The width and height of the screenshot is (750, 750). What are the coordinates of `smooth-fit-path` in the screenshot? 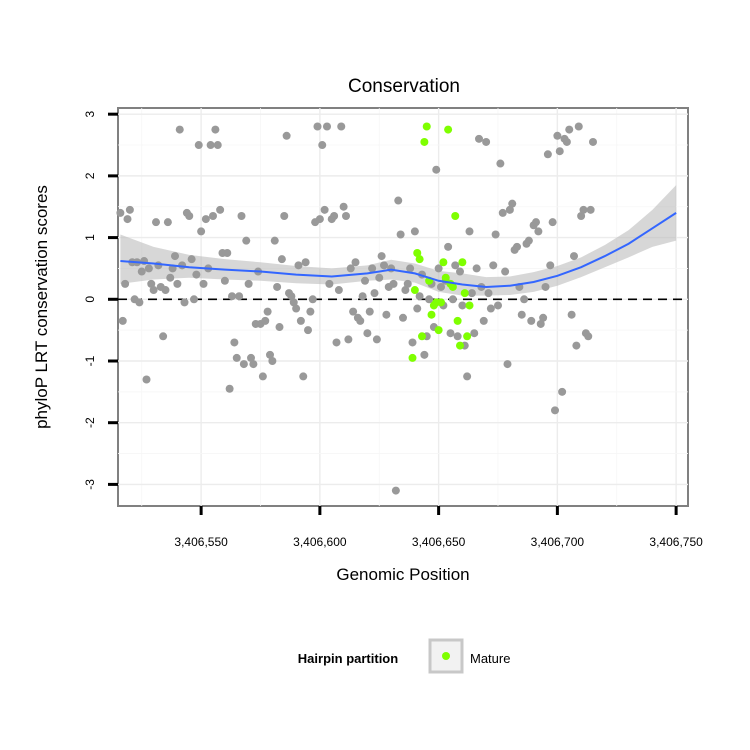 It's located at (398, 250).